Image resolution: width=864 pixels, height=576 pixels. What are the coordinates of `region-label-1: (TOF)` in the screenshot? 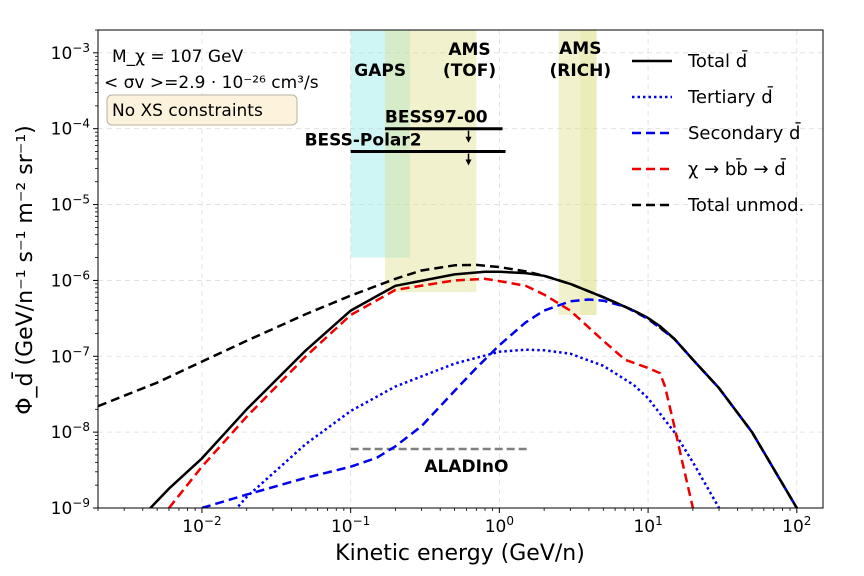 It's located at (469, 71).